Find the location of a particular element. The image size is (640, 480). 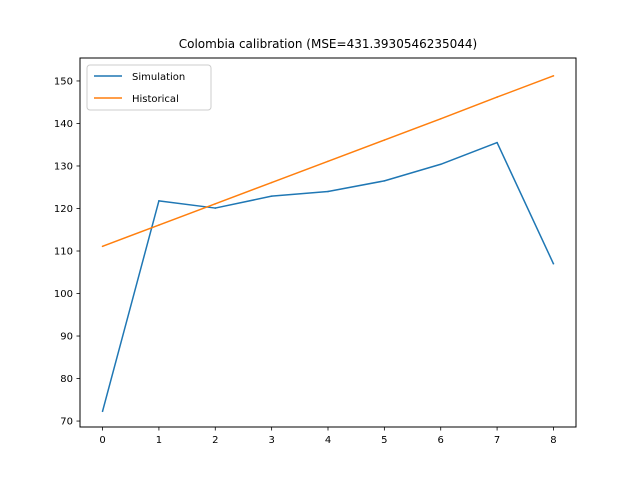

x-tick-label: 8 is located at coordinates (553, 440).